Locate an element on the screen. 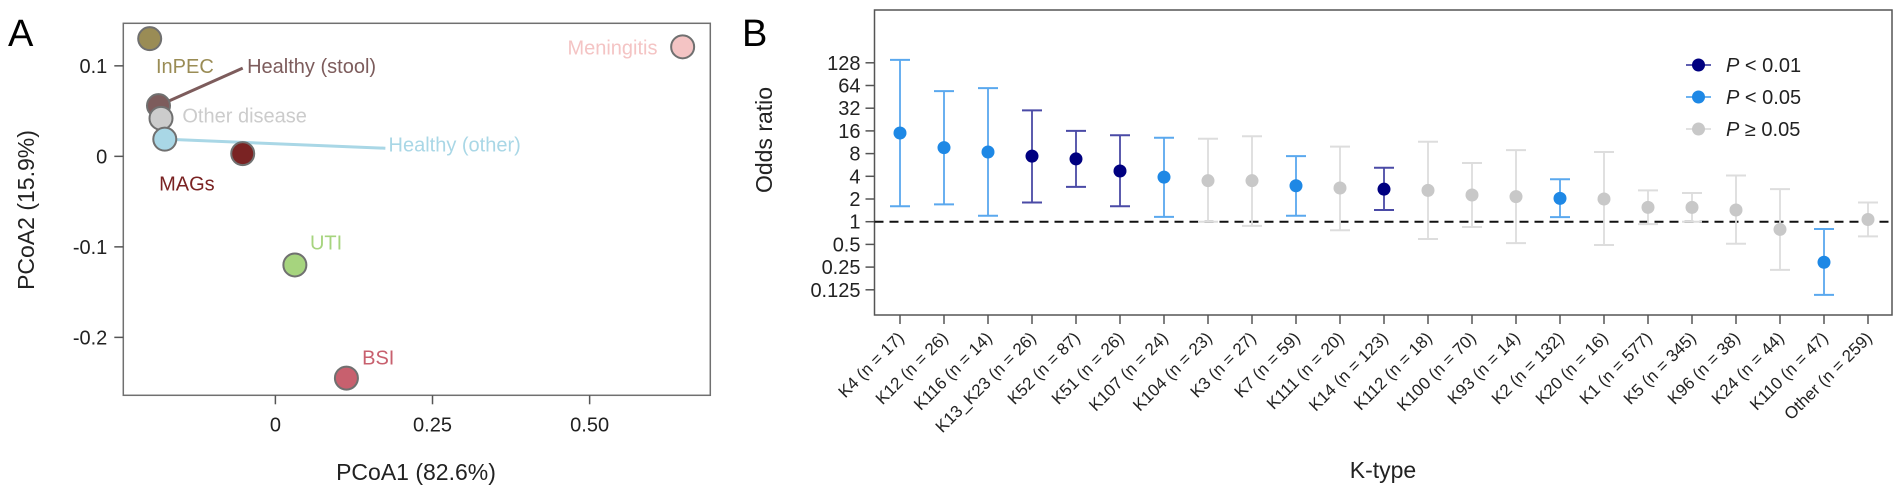  y-tick-label: -0.1 is located at coordinates (90, 248).